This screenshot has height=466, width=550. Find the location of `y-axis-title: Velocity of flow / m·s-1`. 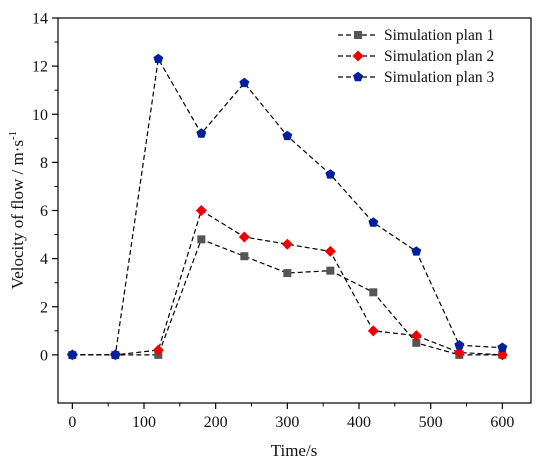

y-axis-title: Velocity of flow / m·s-1 is located at coordinates (17, 210).